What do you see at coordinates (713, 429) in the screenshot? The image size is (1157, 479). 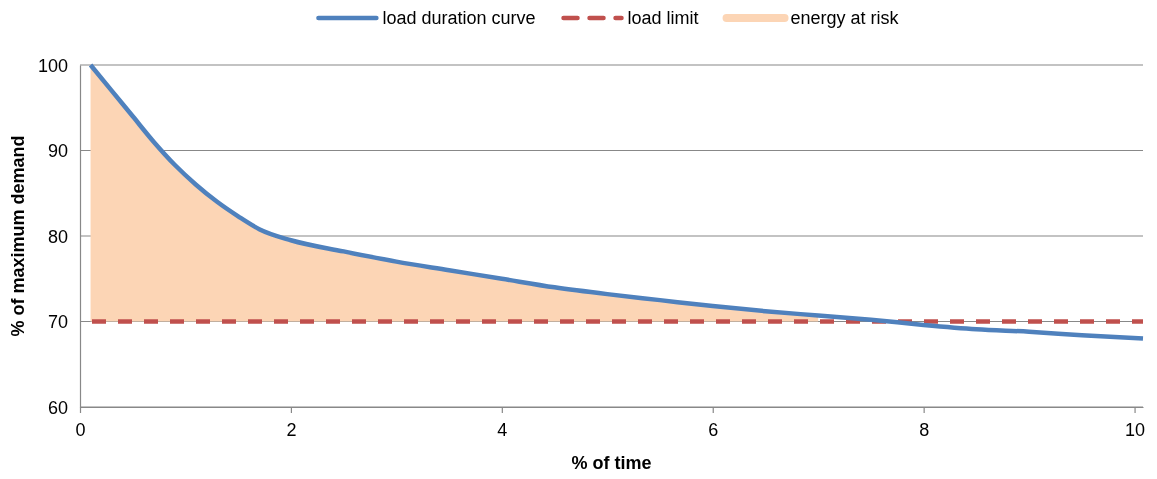 I see `x-tick-label: 6` at bounding box center [713, 429].